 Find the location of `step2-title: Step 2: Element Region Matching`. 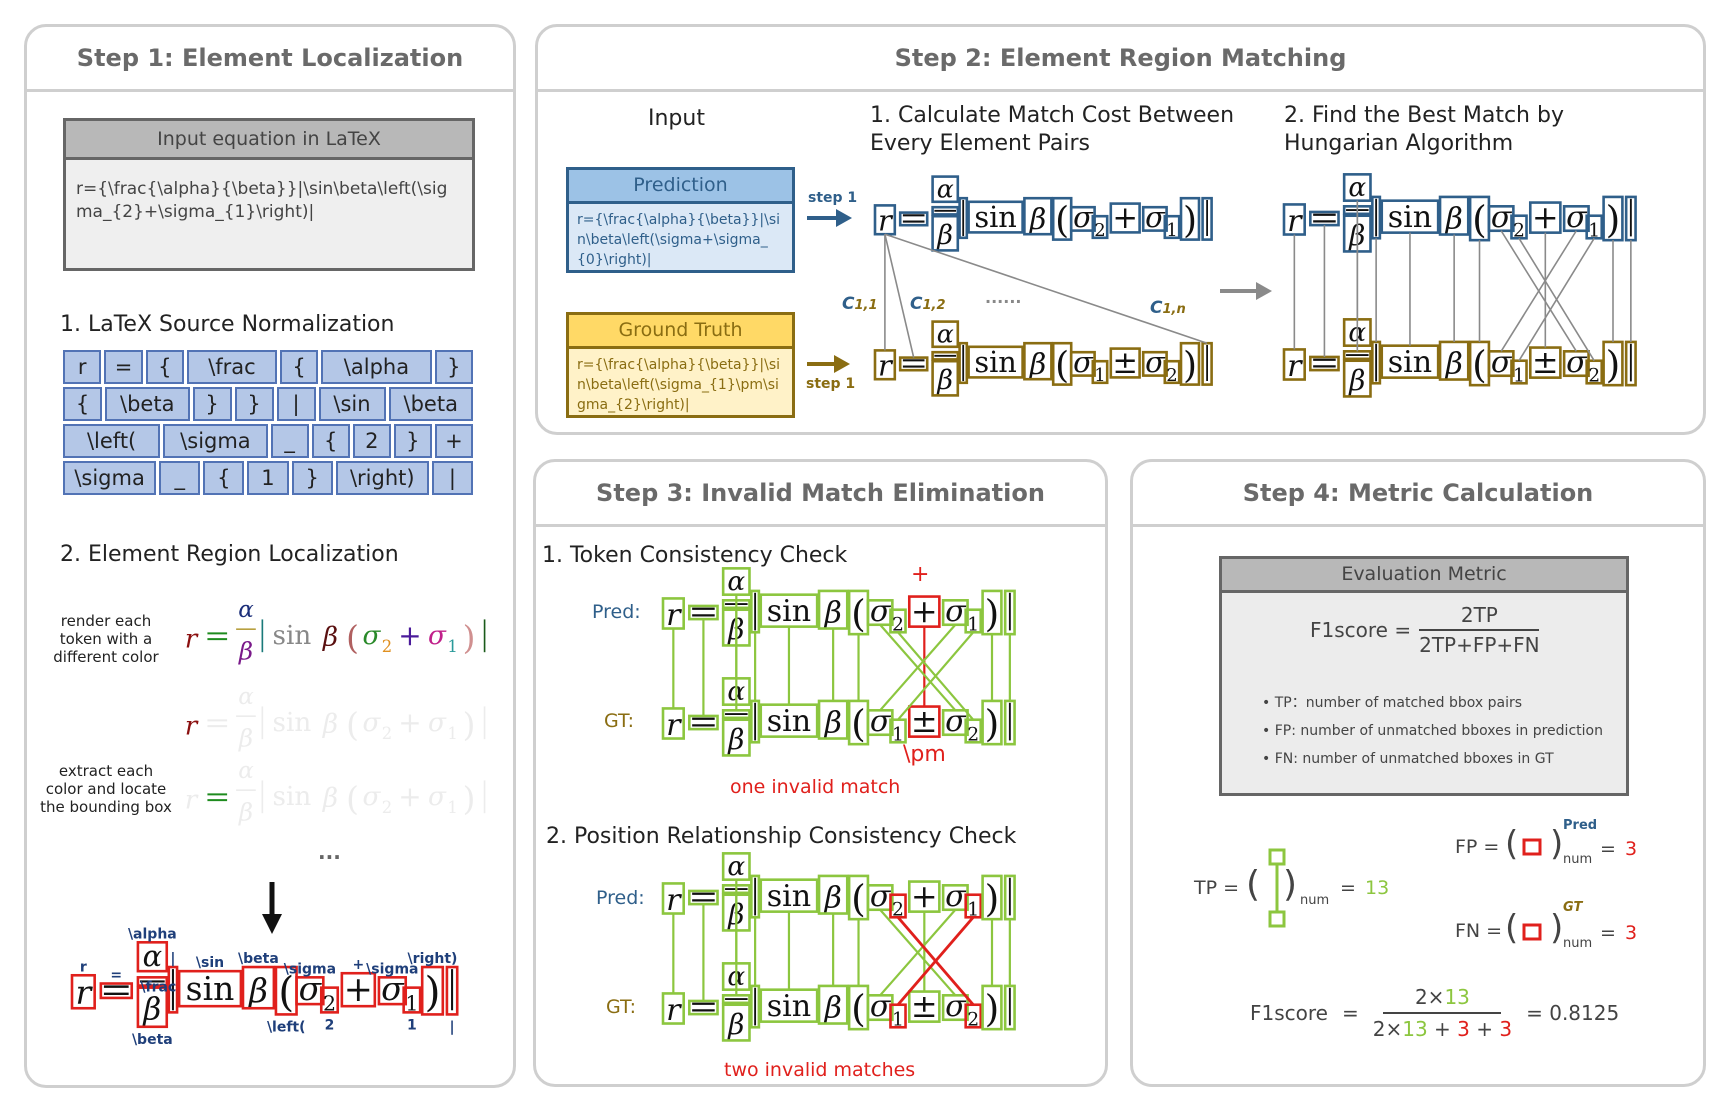

step2-title: Step 2: Element Region Matching is located at coordinates (1120, 59).